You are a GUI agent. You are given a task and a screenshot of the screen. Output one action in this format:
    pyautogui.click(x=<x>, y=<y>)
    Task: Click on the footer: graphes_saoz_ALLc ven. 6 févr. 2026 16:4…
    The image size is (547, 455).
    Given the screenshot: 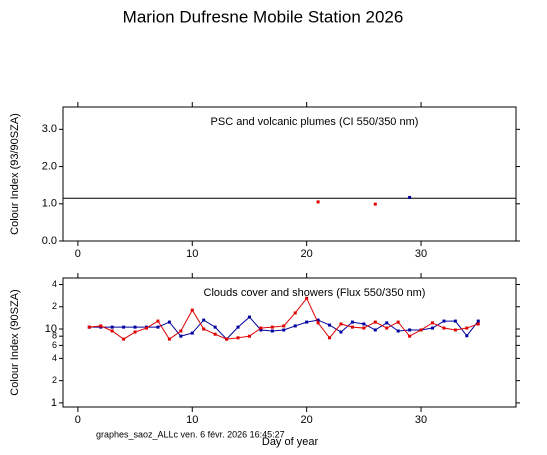 What is the action you would take?
    pyautogui.click(x=190, y=434)
    